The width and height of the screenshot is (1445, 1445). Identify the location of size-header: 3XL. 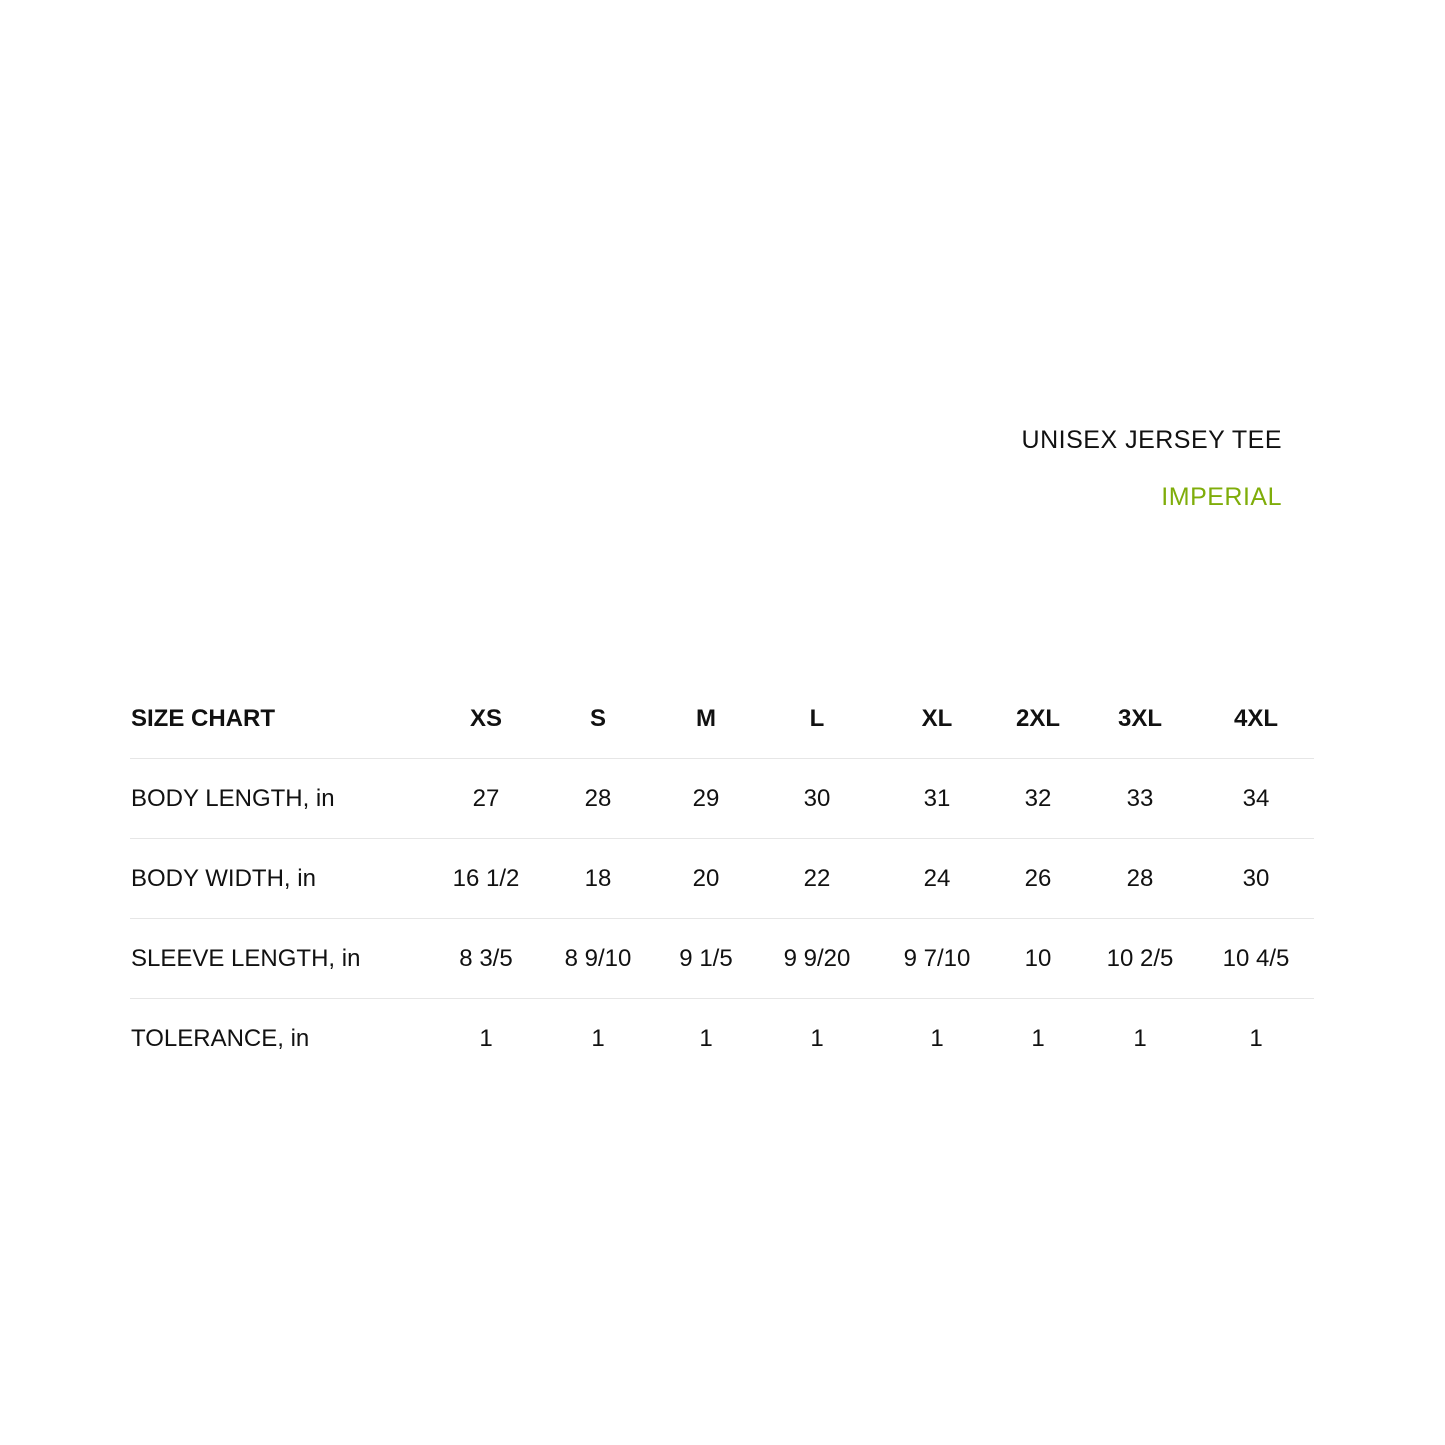
(1140, 718).